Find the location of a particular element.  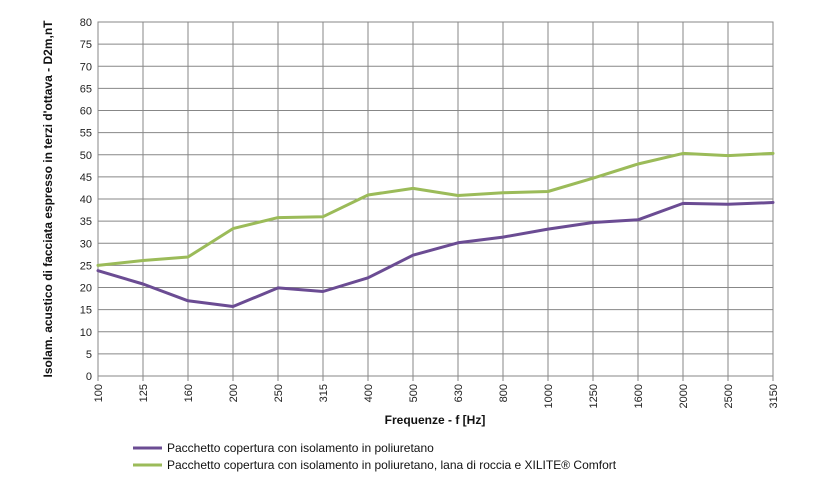

x-tick-label: 500 is located at coordinates (414, 393).